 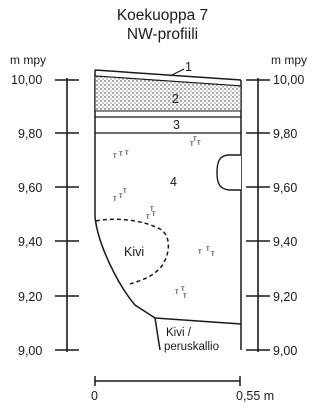 I want to click on bedrock-label-line-1: Kivi /, so click(x=179, y=333).